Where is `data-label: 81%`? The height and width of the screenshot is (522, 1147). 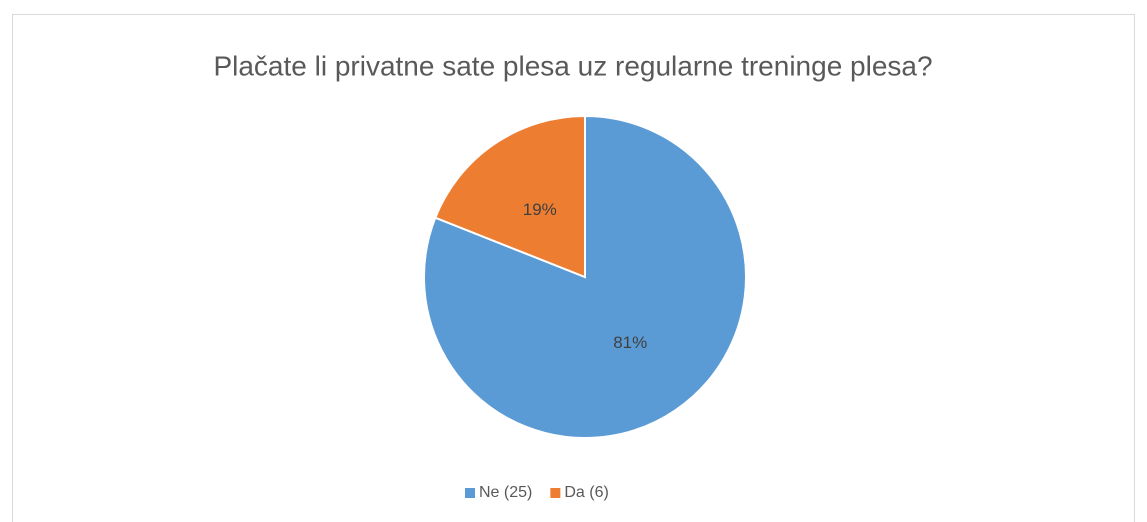 data-label: 81% is located at coordinates (630, 342).